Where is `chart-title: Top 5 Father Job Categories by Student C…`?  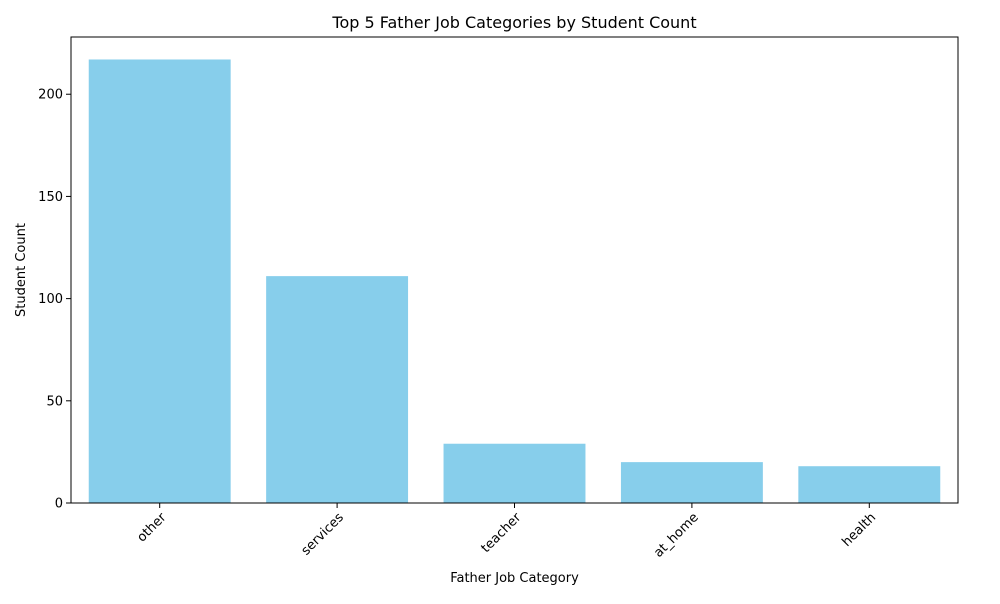 chart-title: Top 5 Father Job Categories by Student C… is located at coordinates (513, 22).